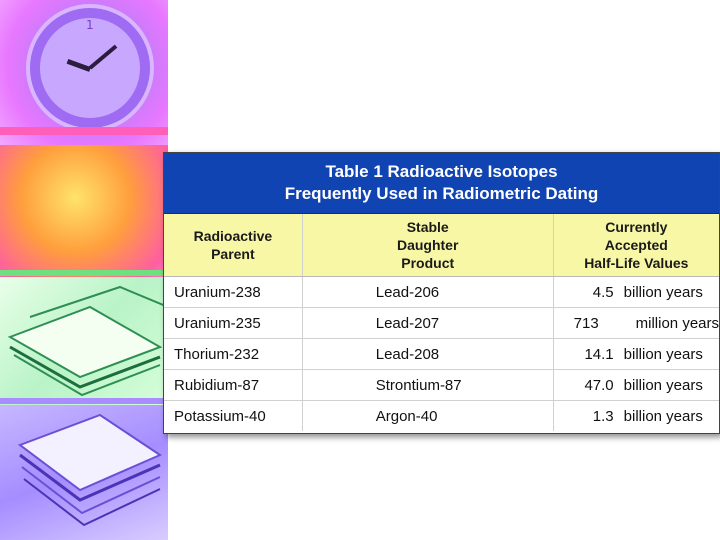  Describe the element at coordinates (603, 292) in the screenshot. I see `half-life-value: 4.5` at that location.